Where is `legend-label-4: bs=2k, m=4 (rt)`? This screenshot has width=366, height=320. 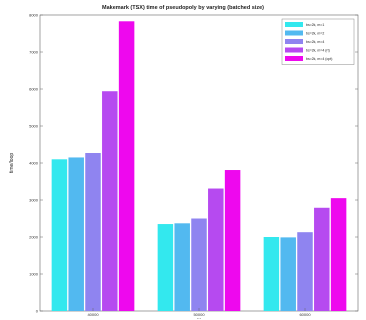
legend-label-4: bs=2k, m=4 (rt) is located at coordinates (318, 51).